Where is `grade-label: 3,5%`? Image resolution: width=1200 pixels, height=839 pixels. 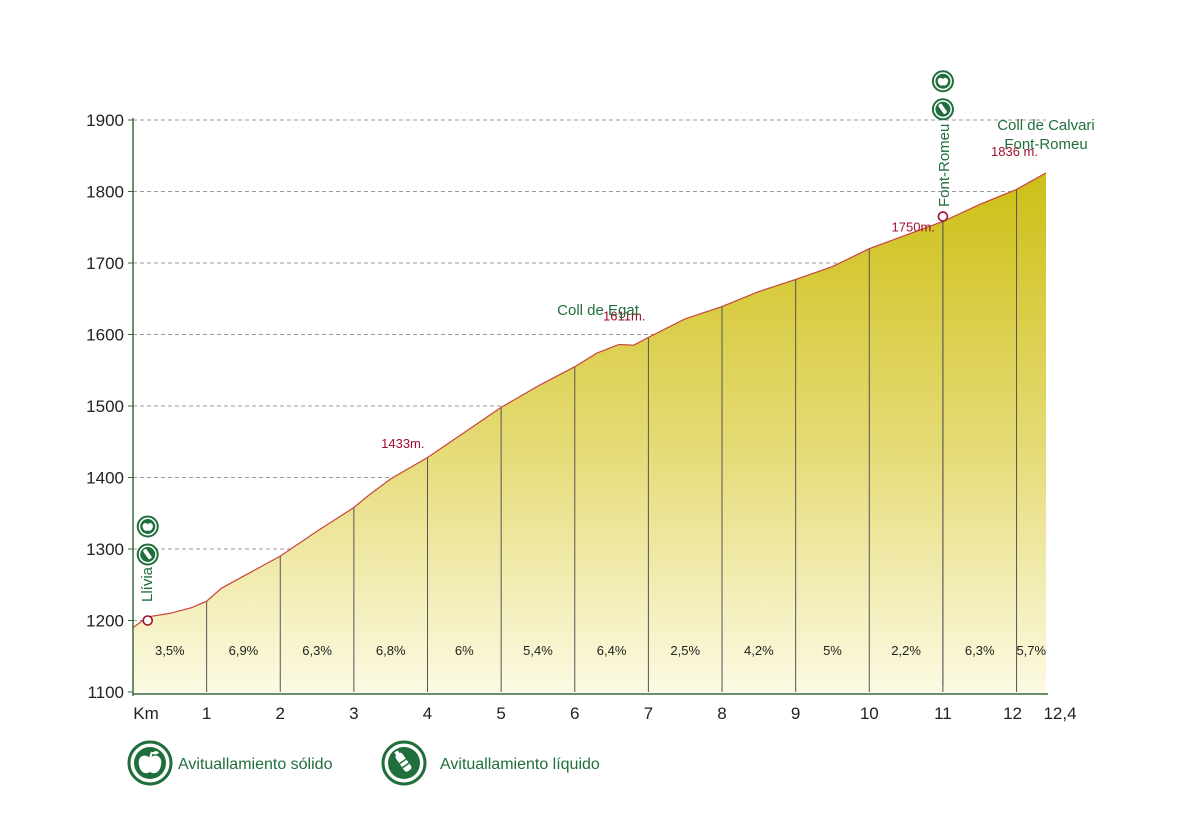 grade-label: 3,5% is located at coordinates (170, 650).